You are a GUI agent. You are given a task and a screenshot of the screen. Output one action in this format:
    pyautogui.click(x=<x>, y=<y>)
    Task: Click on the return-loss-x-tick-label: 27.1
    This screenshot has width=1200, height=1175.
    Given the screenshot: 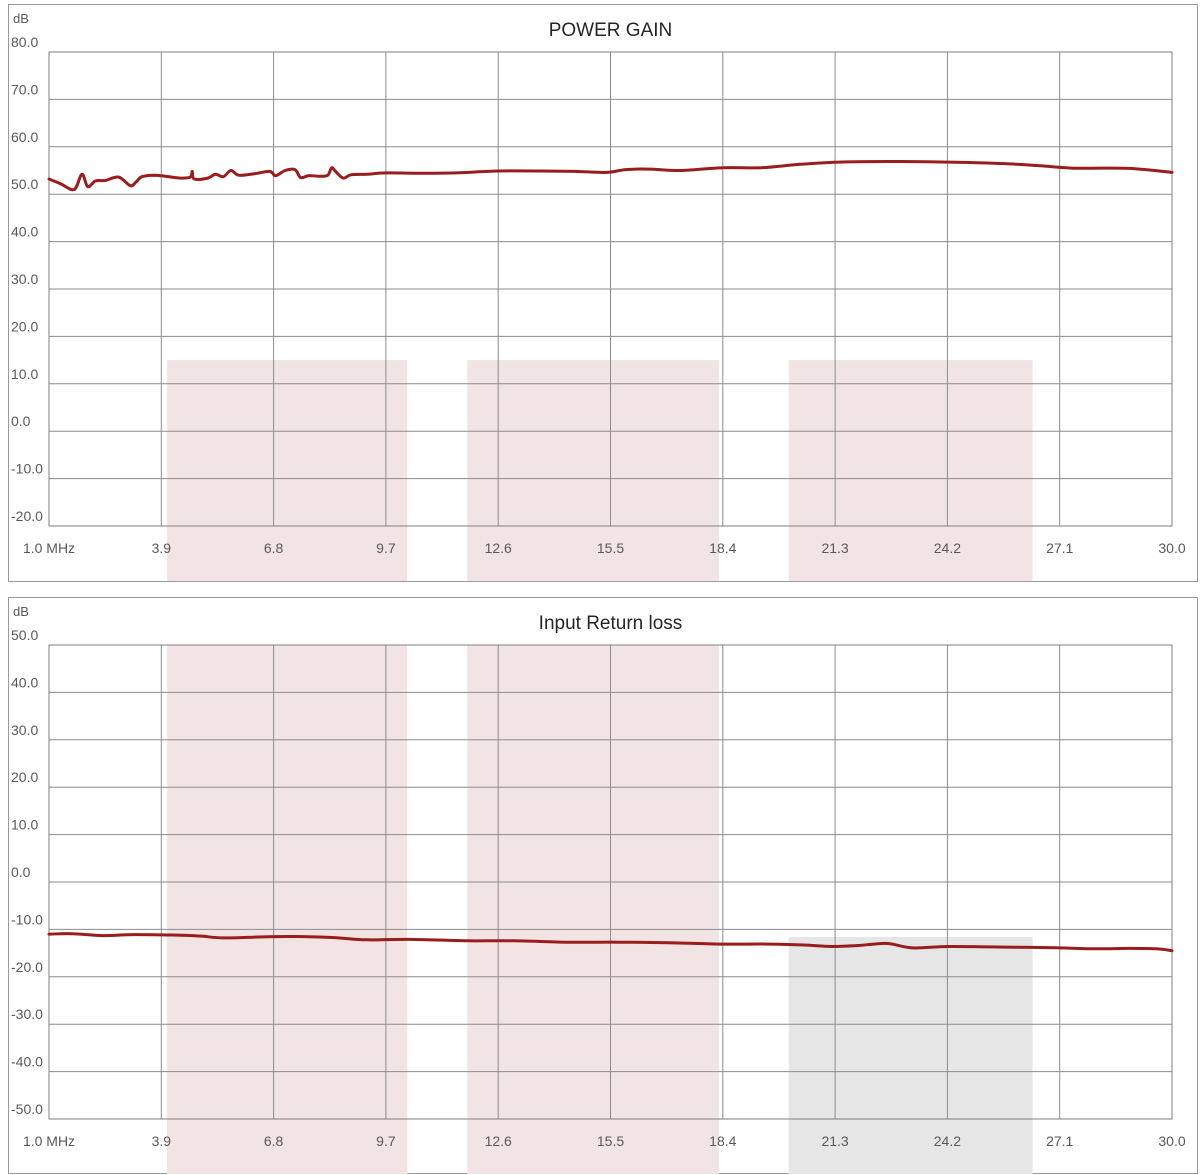 What is the action you would take?
    pyautogui.click(x=1059, y=1141)
    